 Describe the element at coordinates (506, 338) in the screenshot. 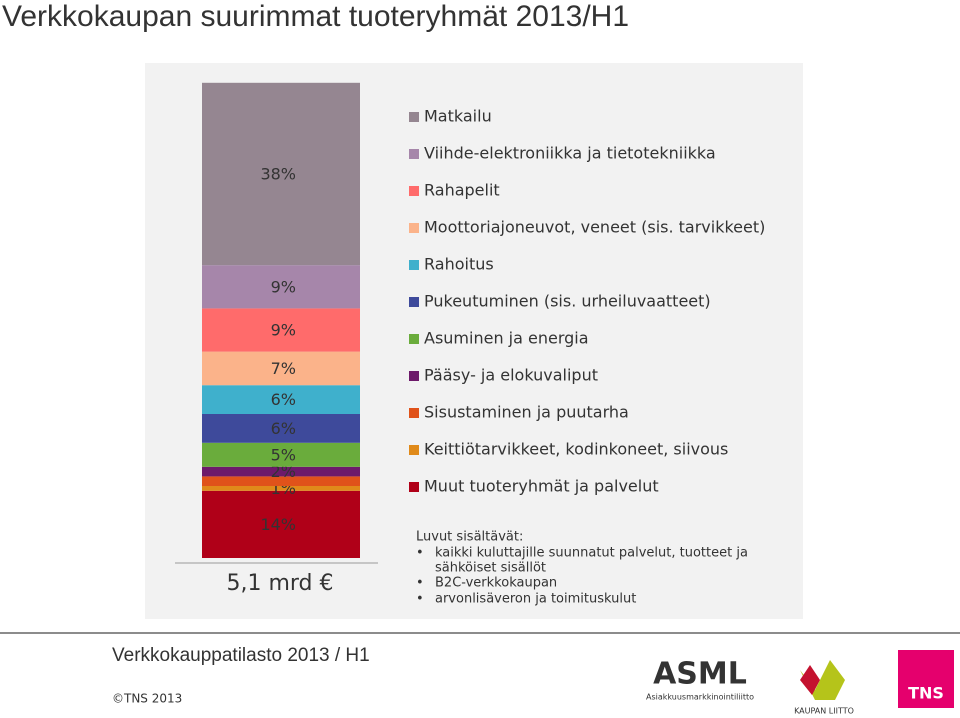

I see `legend-label: Asuminen ja energia` at that location.